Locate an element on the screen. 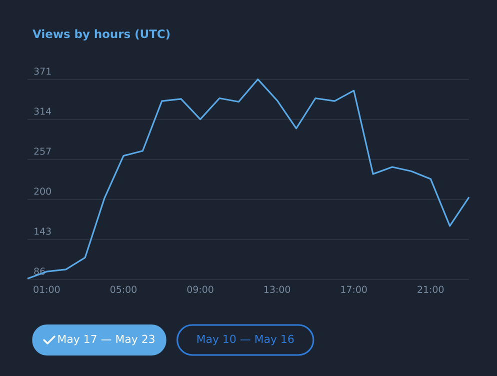  x-tick-label: 01:00 is located at coordinates (47, 289).